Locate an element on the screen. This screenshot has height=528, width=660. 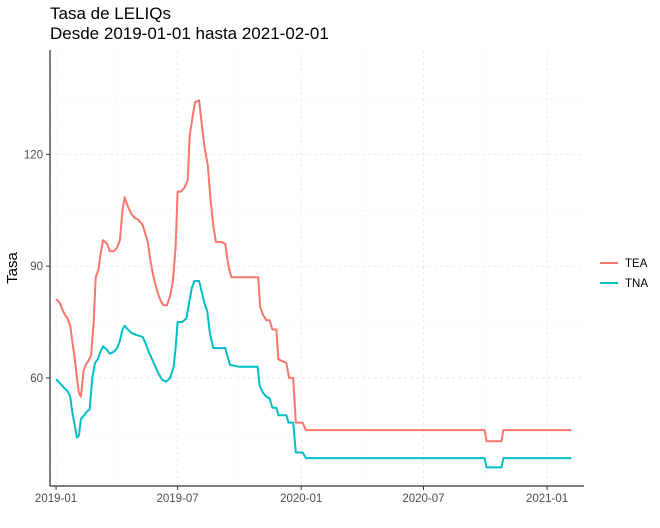
x-tick-label: 2020-01 is located at coordinates (301, 499).